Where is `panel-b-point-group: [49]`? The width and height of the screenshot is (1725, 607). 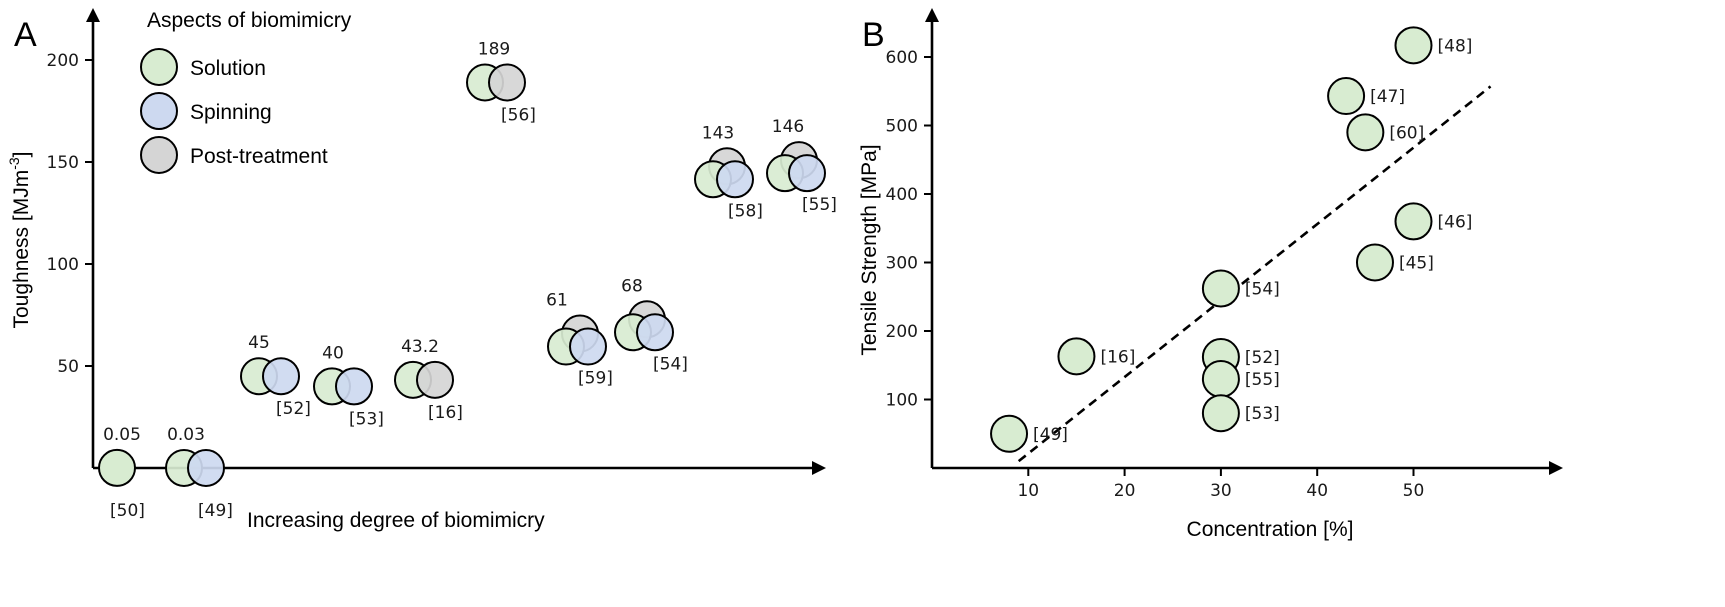
panel-b-point-group: [49] is located at coordinates (1029, 433).